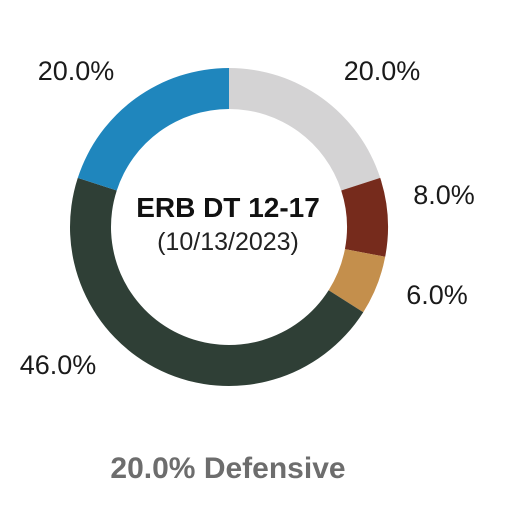 The height and width of the screenshot is (511, 512). I want to click on defensive-summary: 20.0% Defensive, so click(228, 468).